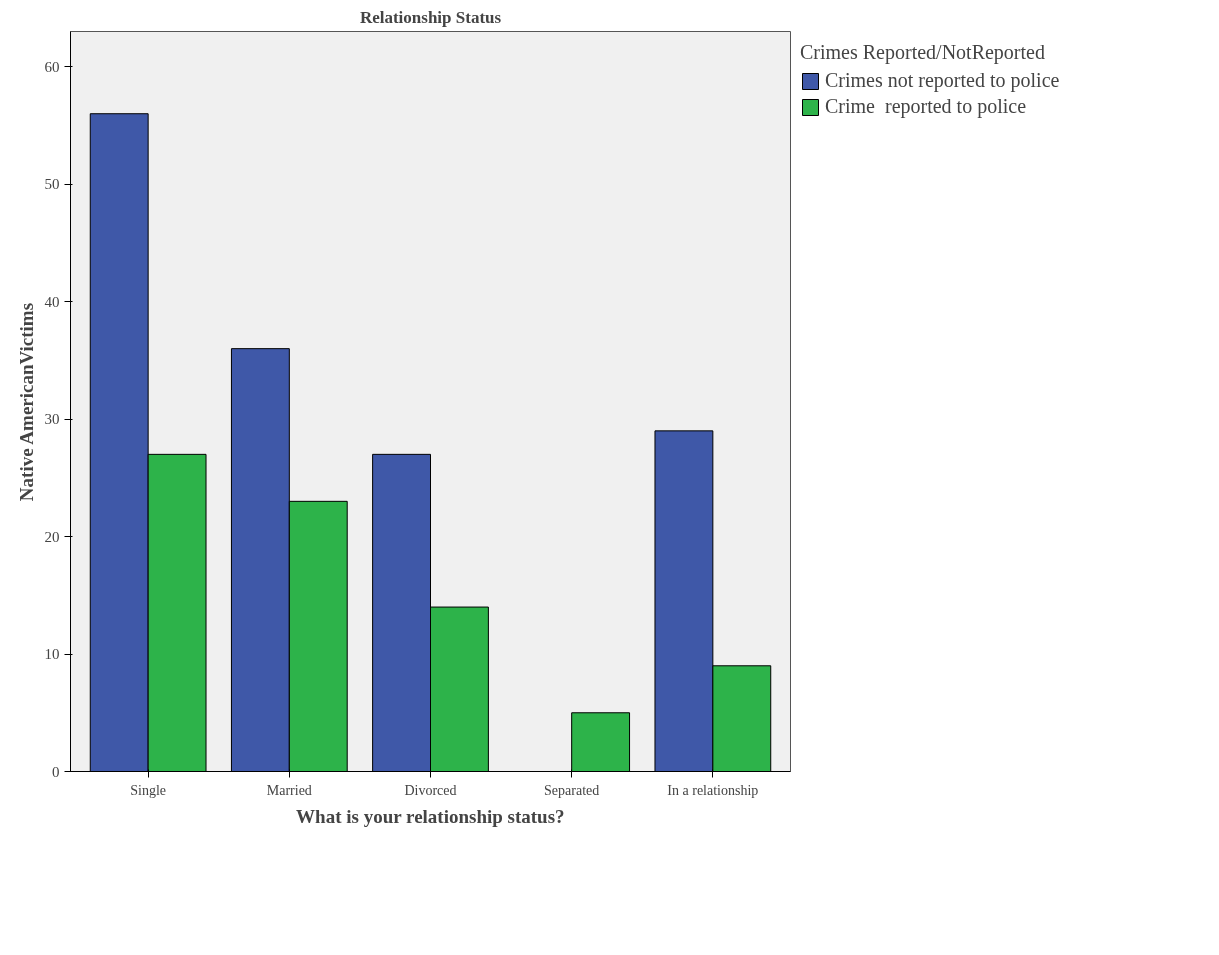  Describe the element at coordinates (713, 790) in the screenshot. I see `x-tick-label: In a relationship` at that location.